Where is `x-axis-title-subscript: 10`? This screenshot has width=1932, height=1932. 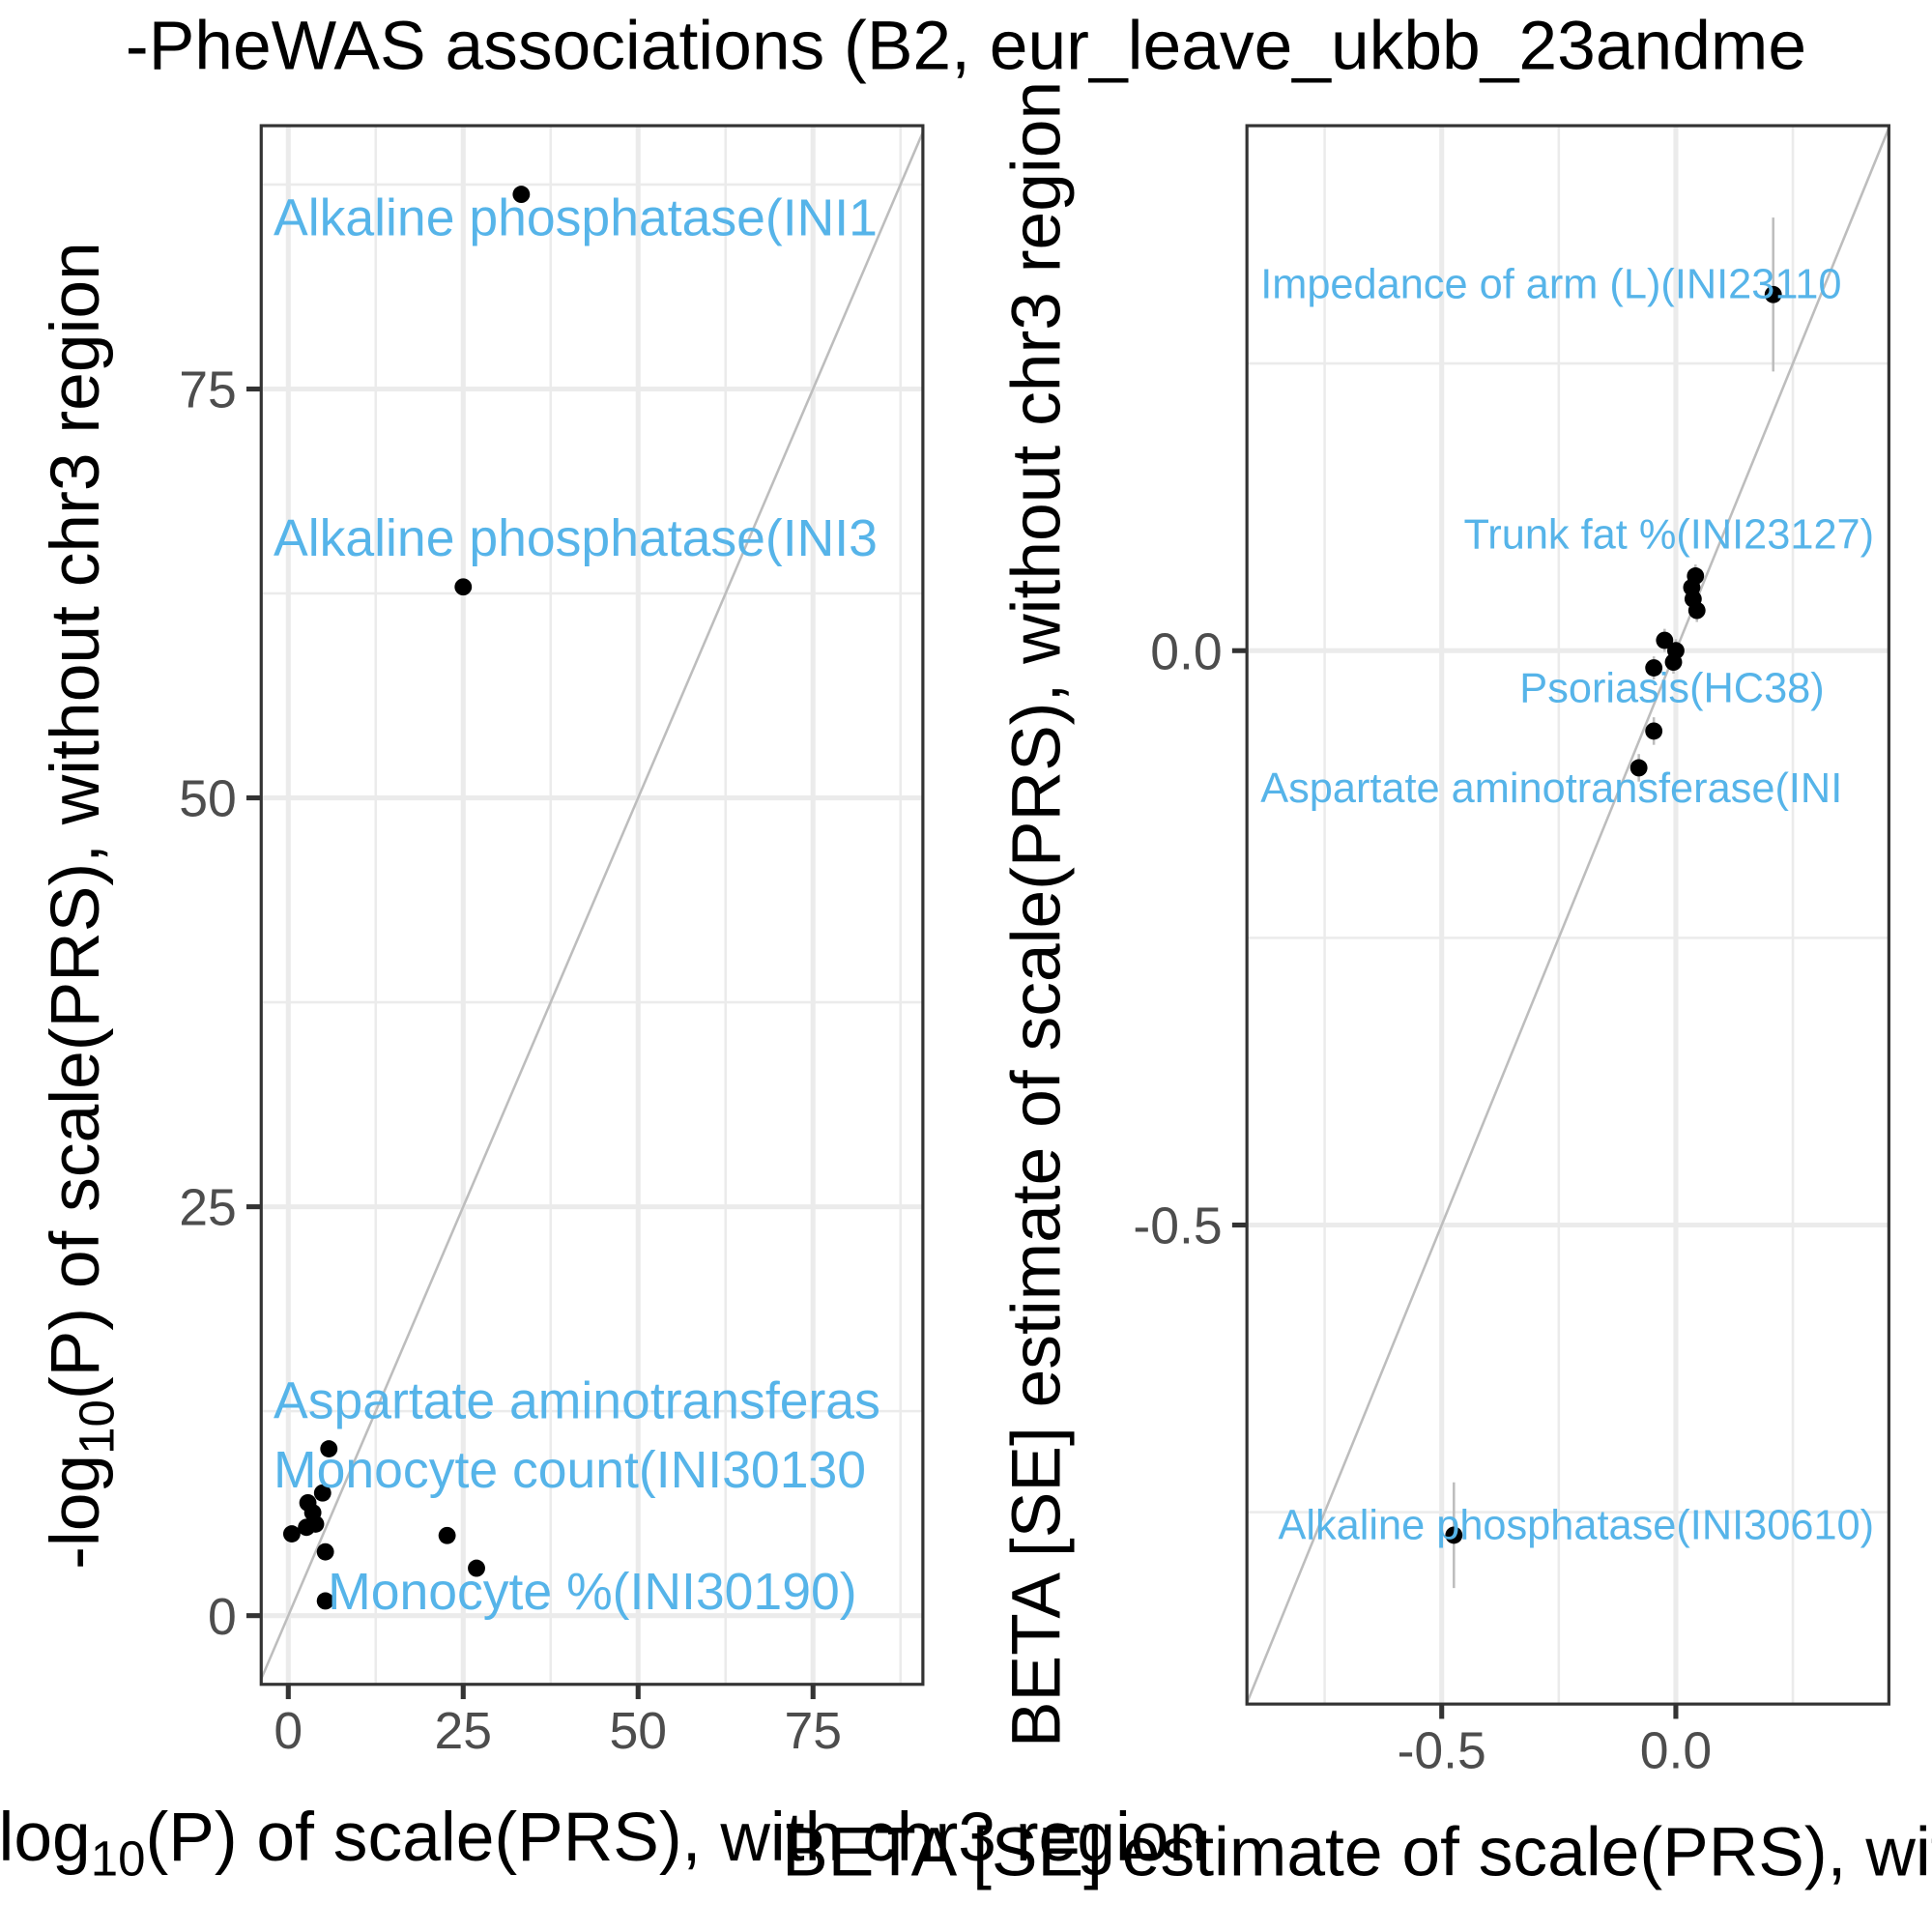 x-axis-title-subscript: 10 is located at coordinates (118, 1858).